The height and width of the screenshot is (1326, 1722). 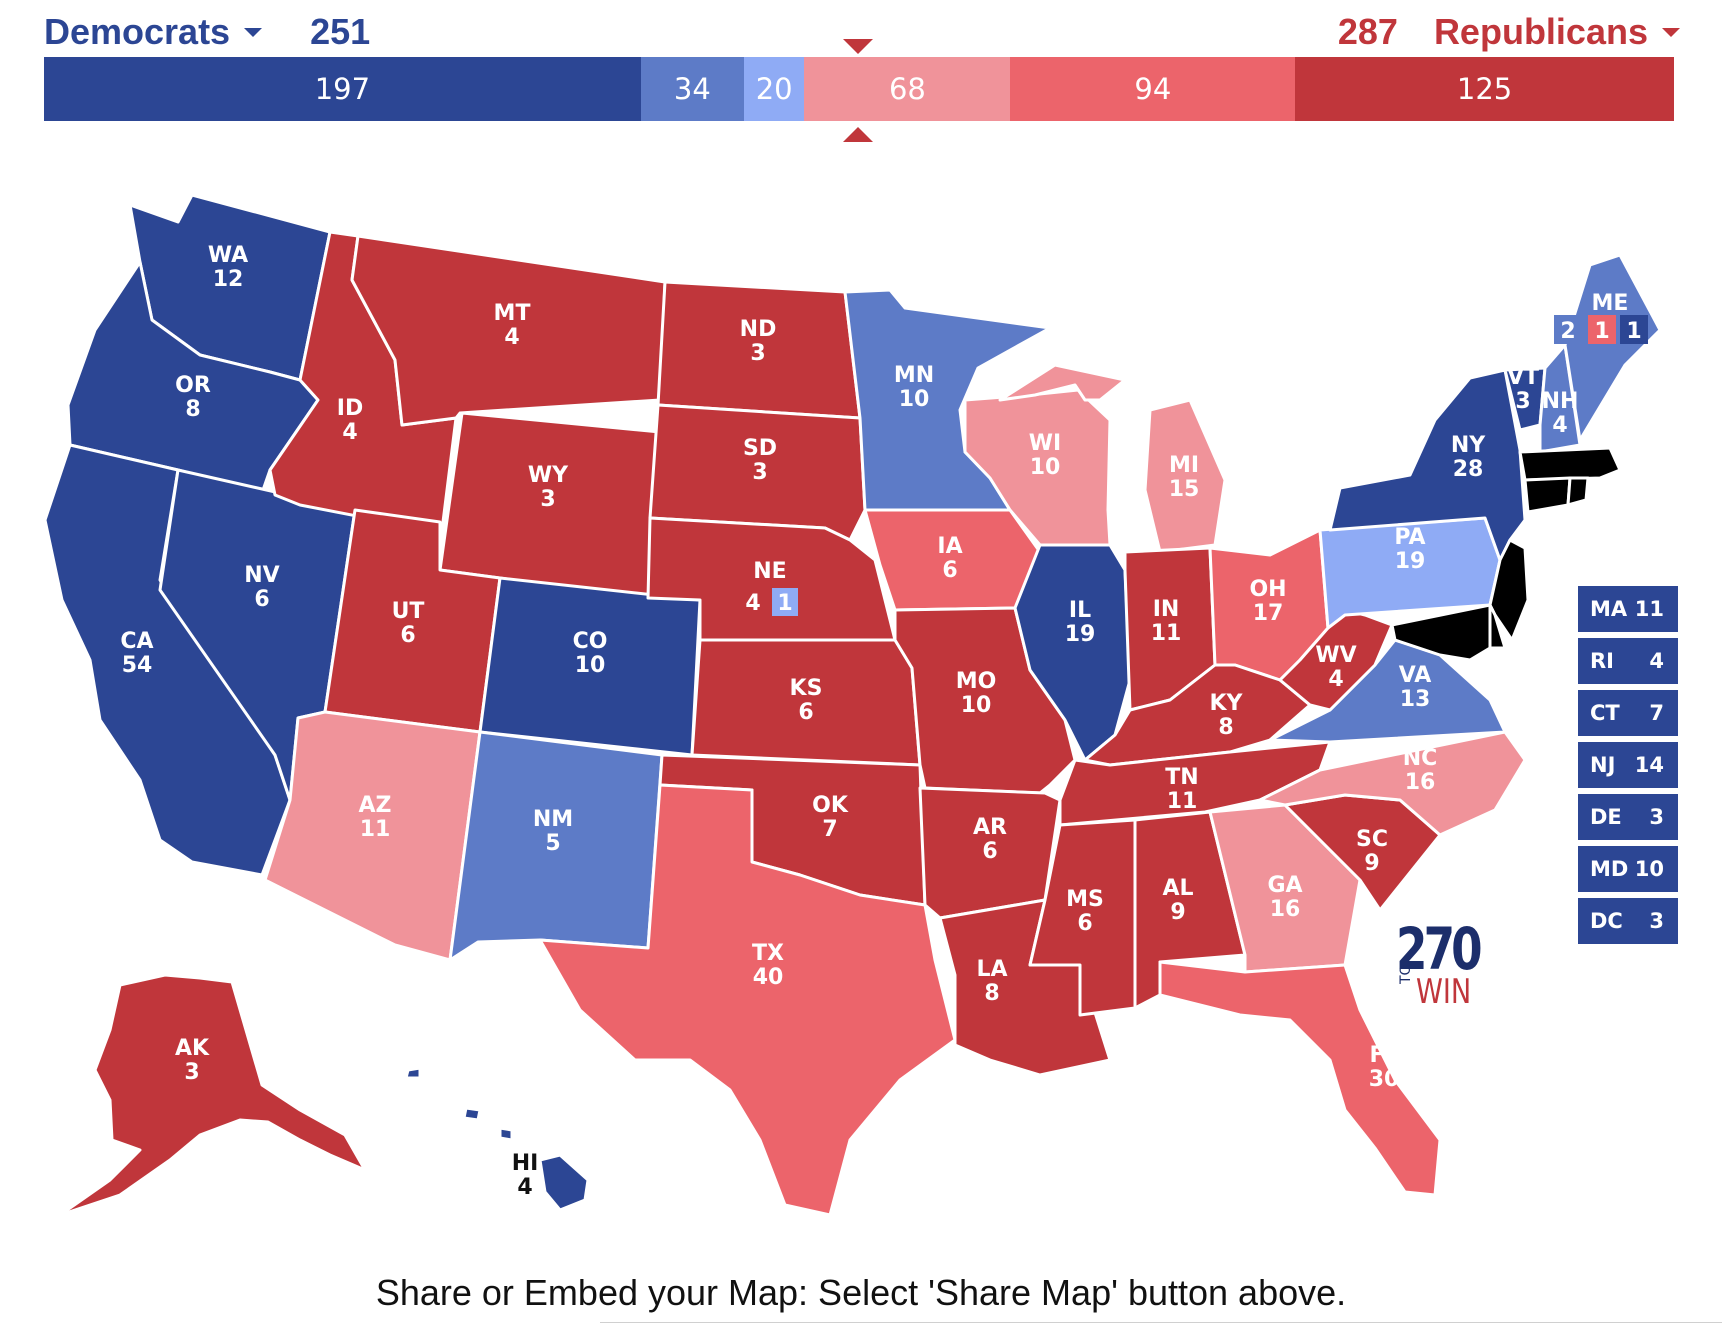 I want to click on state-label-wv: WV, so click(x=1335, y=655).